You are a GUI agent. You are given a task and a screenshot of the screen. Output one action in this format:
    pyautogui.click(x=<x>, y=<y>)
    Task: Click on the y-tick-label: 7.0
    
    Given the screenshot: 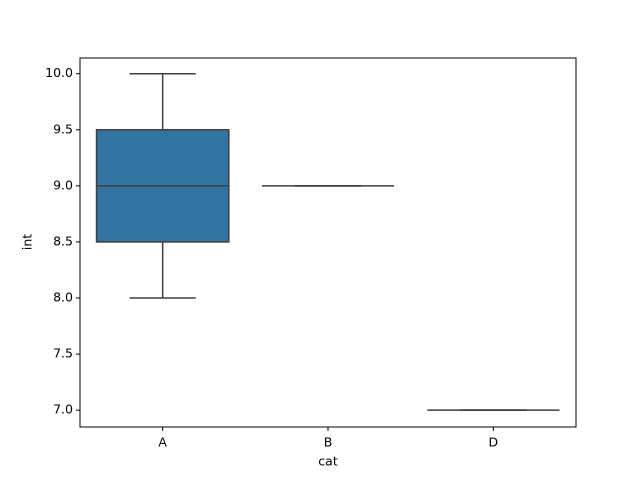 What is the action you would take?
    pyautogui.click(x=63, y=409)
    